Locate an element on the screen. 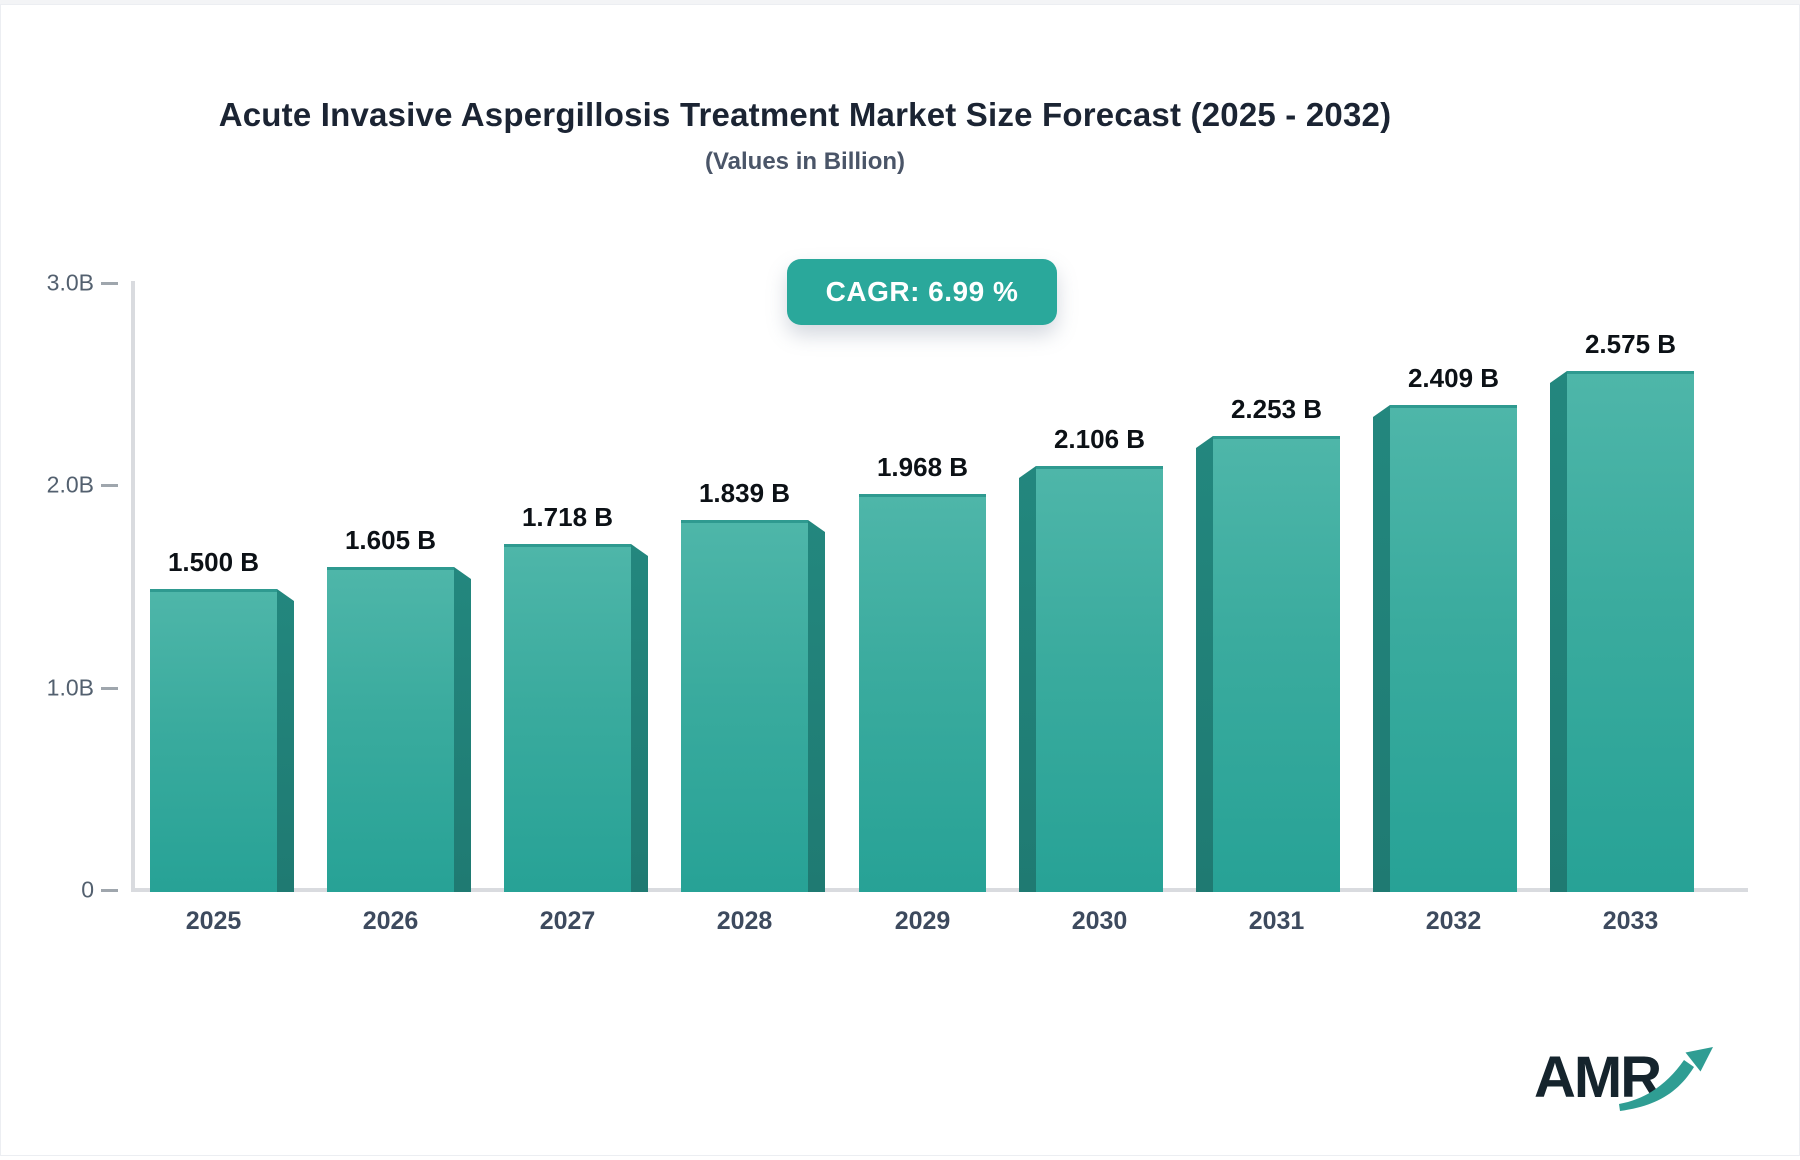  y-axis is located at coordinates (133, 586).